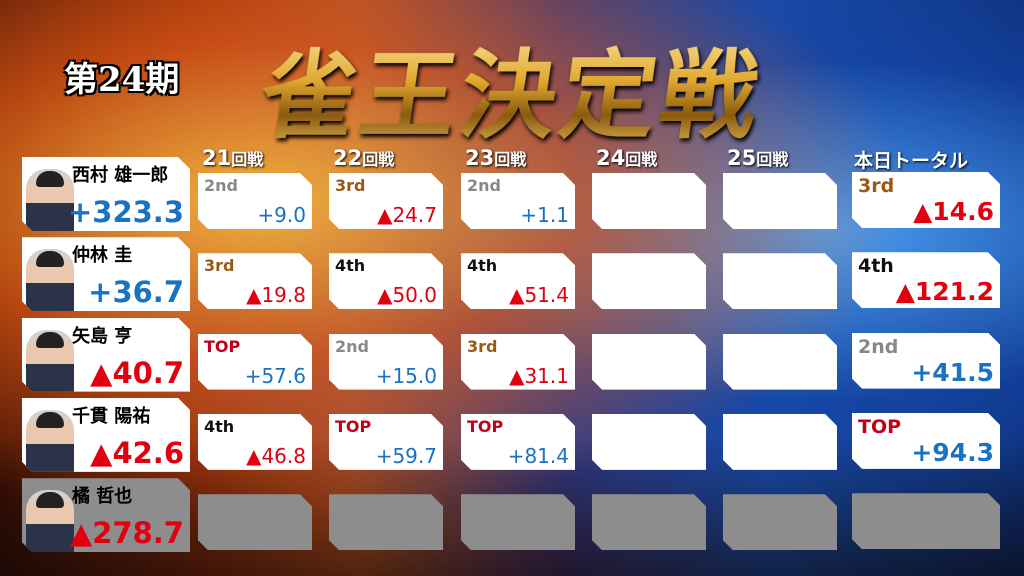 The width and height of the screenshot is (1024, 576). Describe the element at coordinates (518, 281) in the screenshot. I see `game-score-card: 4th ▲51.4` at that location.